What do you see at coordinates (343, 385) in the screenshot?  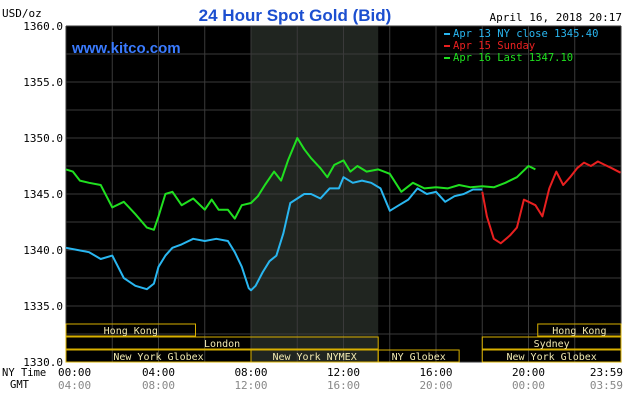 I see `x-tick-gmt: 16:00` at bounding box center [343, 385].